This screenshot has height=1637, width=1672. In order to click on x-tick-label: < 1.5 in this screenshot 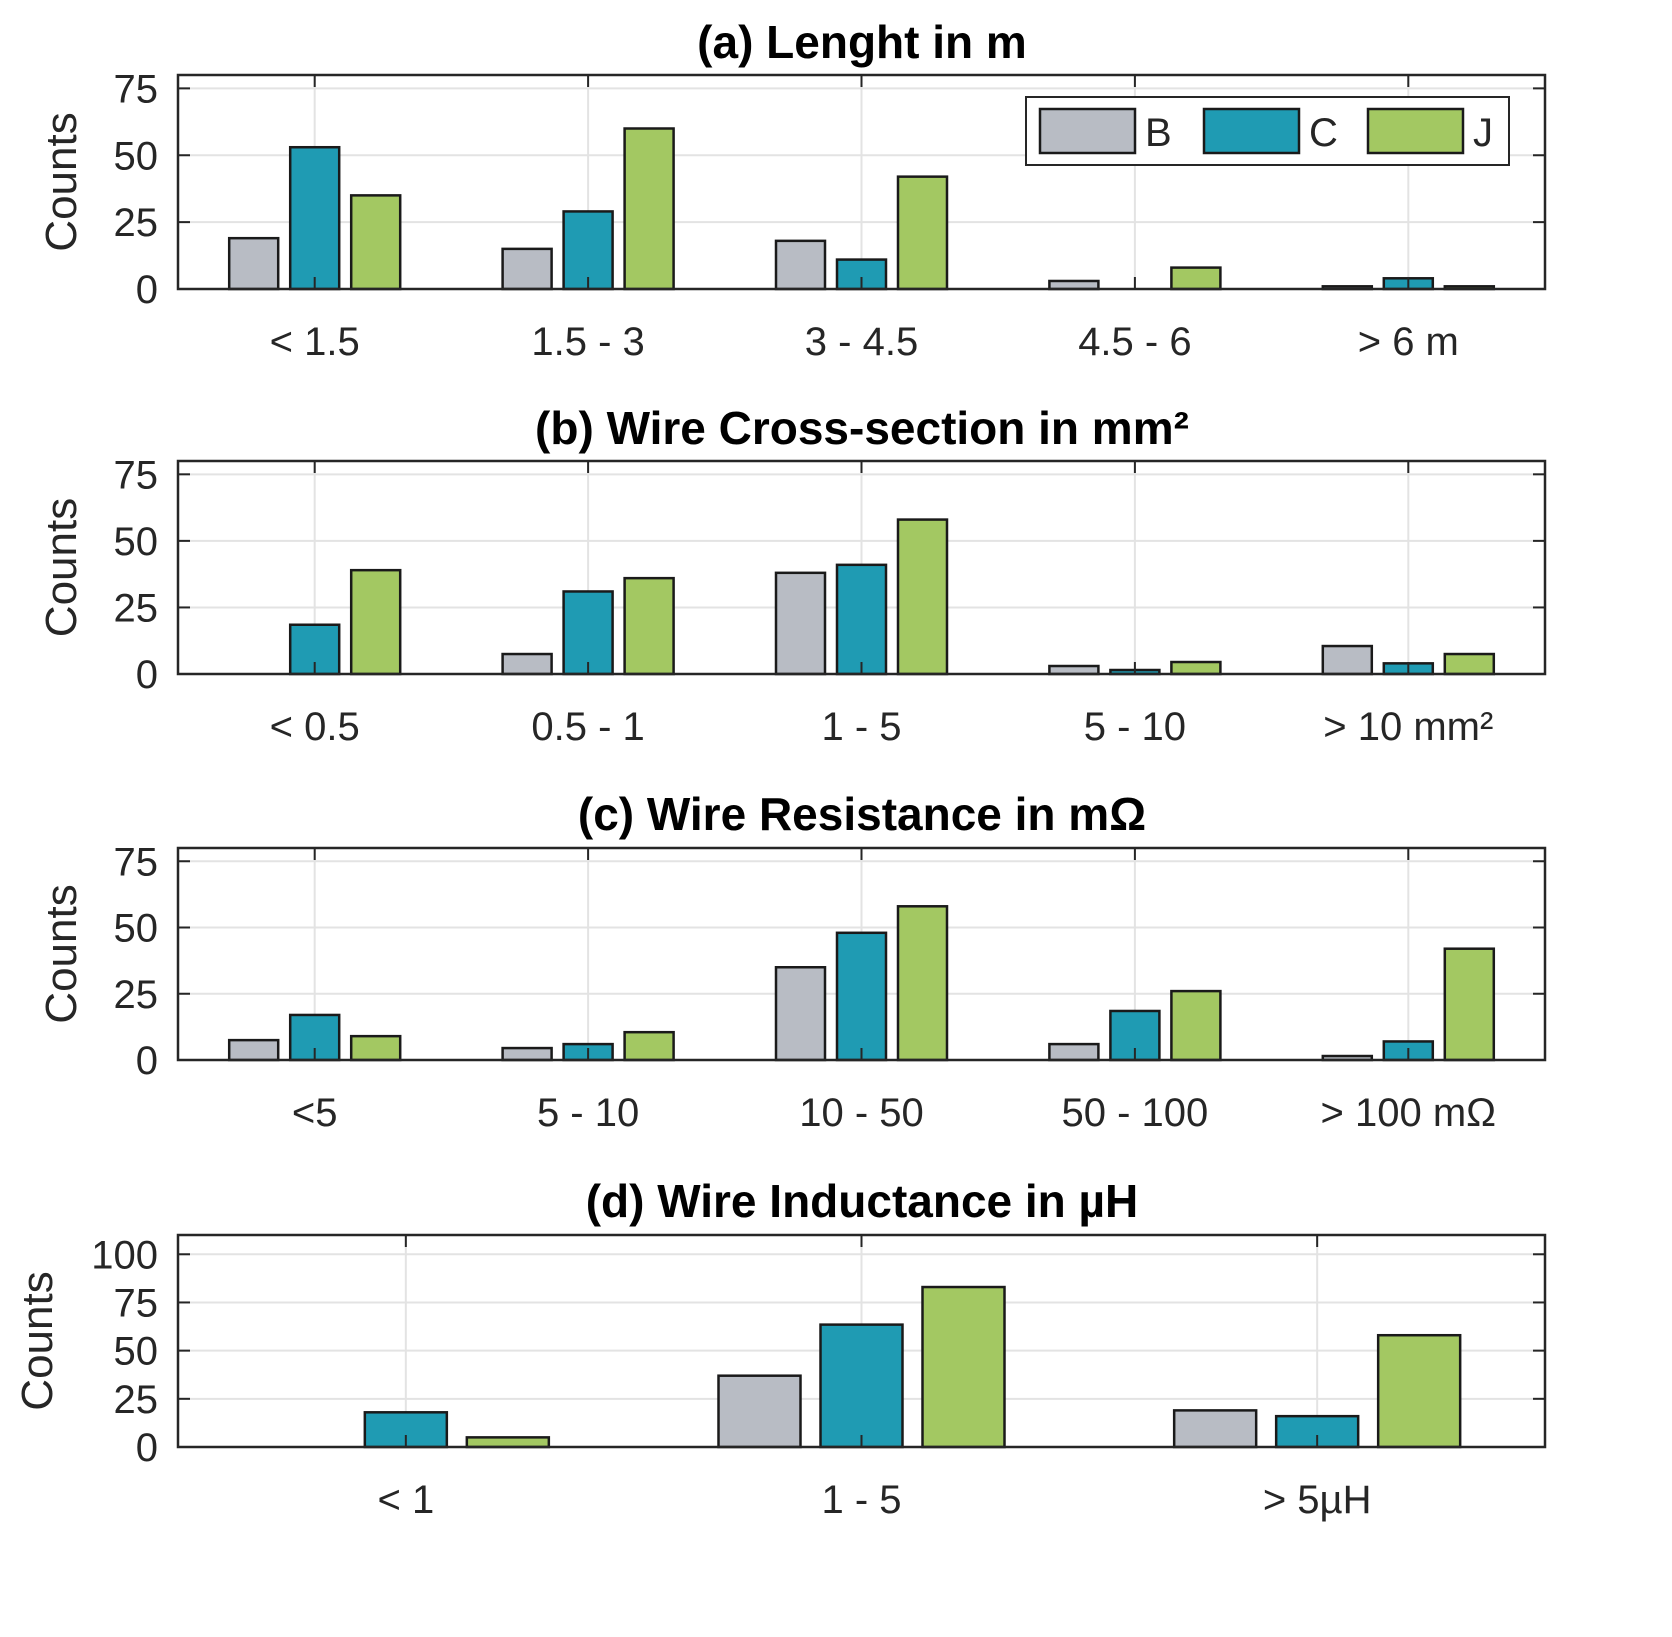, I will do `click(315, 342)`.